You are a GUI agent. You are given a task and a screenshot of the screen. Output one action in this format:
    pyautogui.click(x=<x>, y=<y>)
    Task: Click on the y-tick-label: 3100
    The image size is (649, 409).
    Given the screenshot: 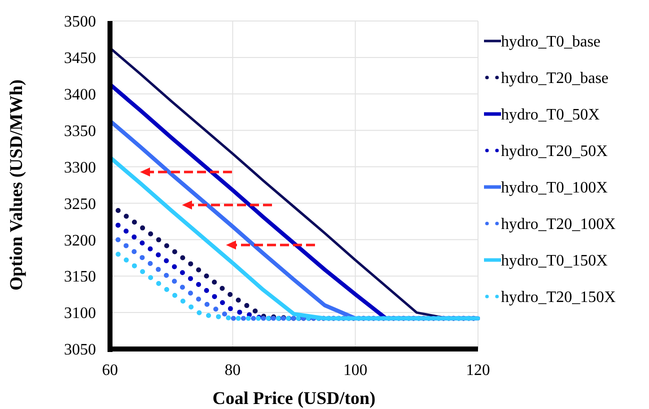 What is the action you would take?
    pyautogui.click(x=80, y=313)
    